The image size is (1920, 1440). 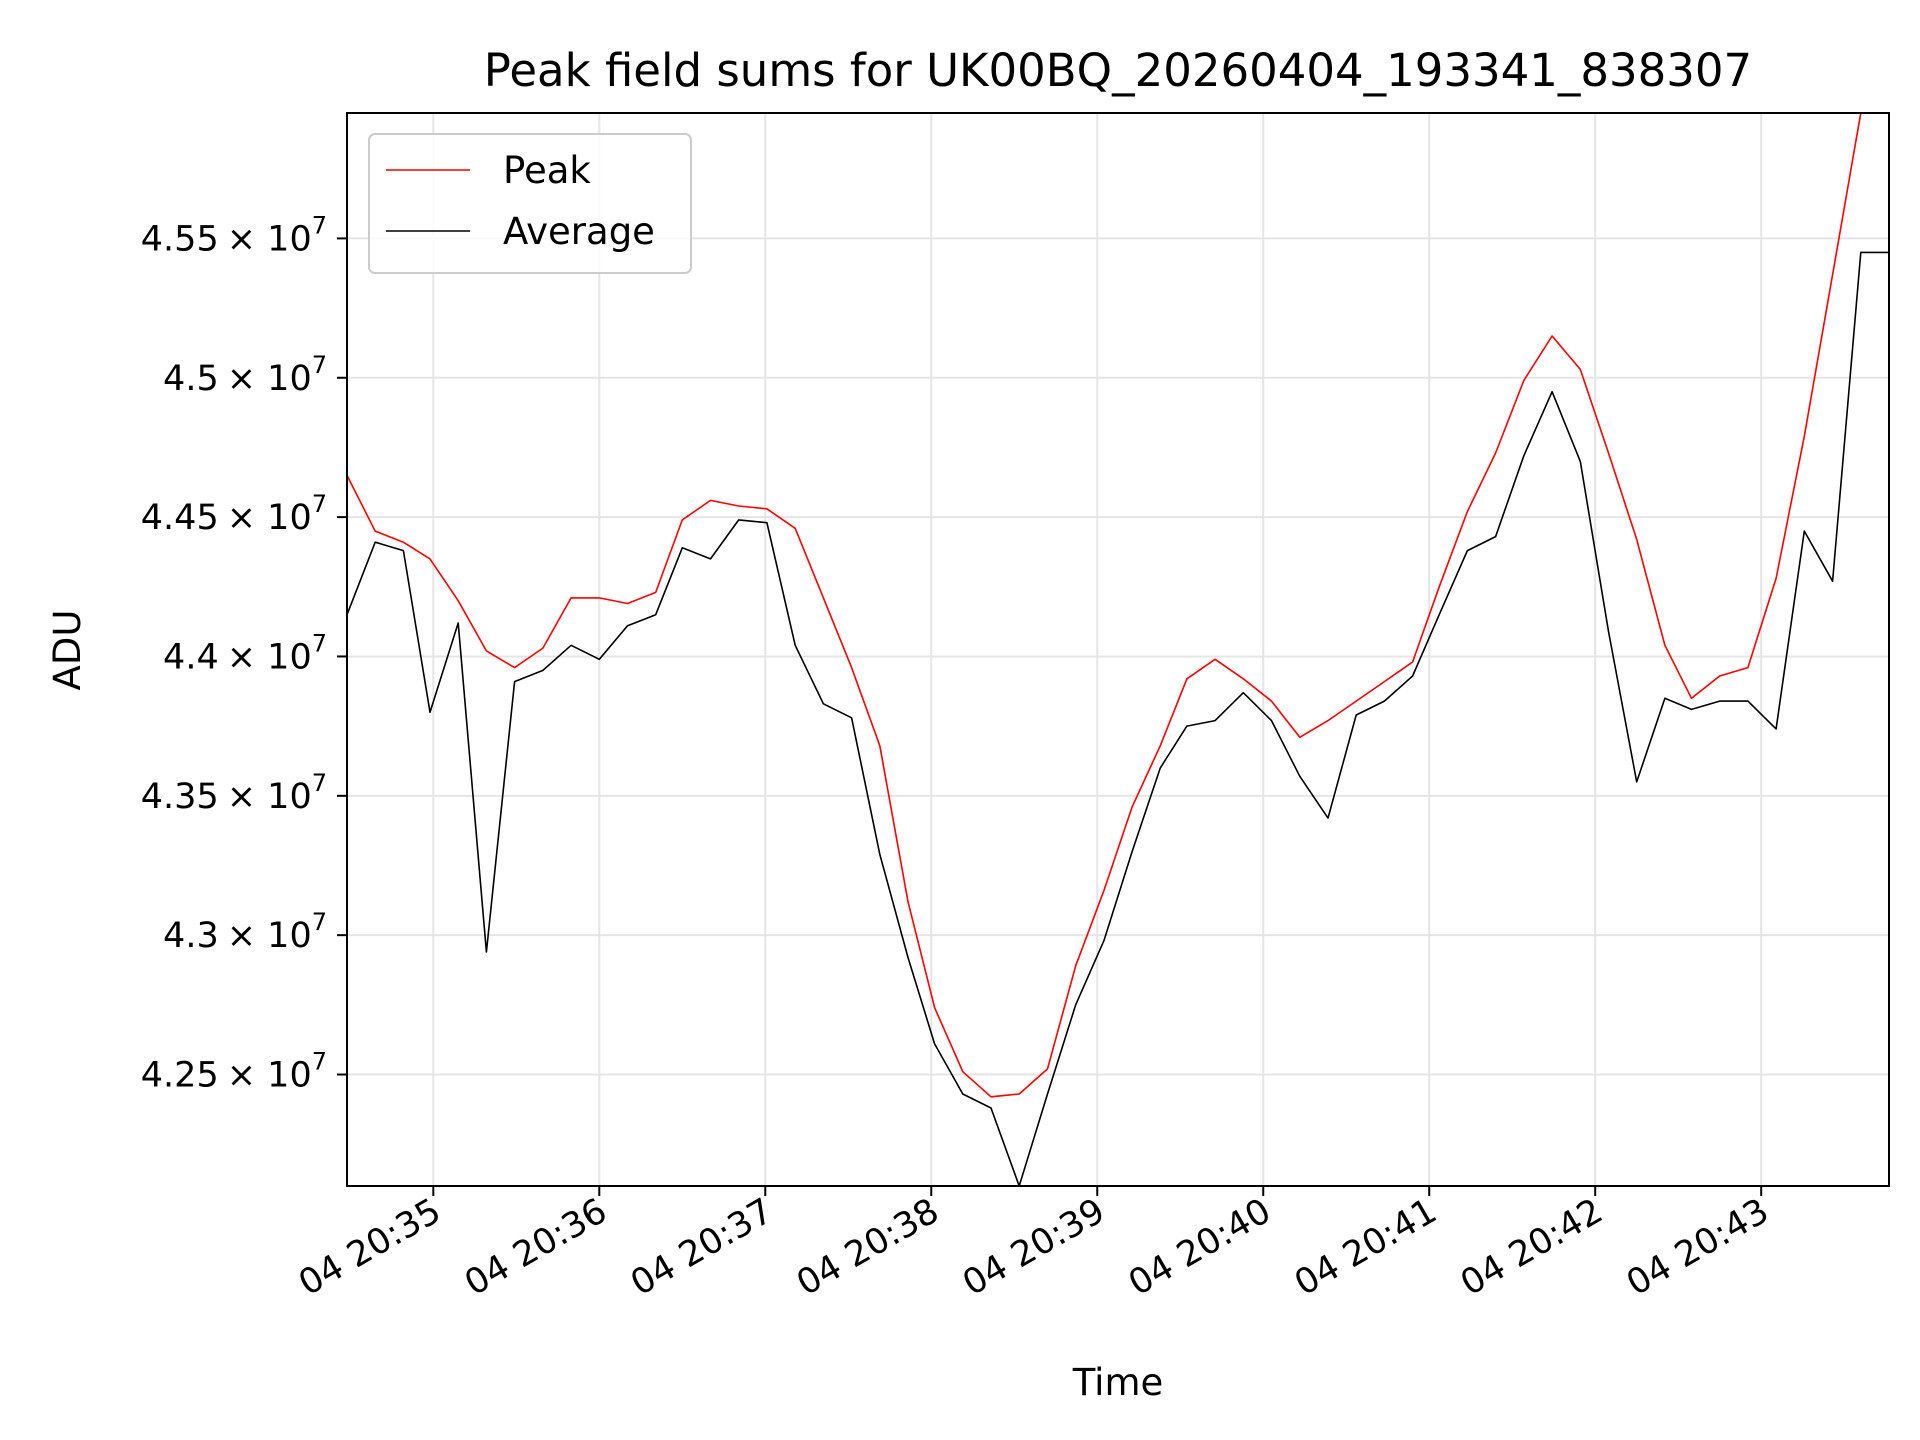 What do you see at coordinates (191, 657) in the screenshot?
I see `y-tick-mantissa: 4.4` at bounding box center [191, 657].